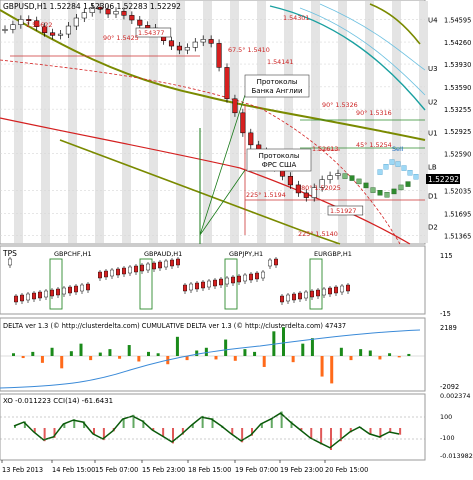 This screenshot has width=473, height=480. I want to click on xo-y-label: 100, so click(446, 417).